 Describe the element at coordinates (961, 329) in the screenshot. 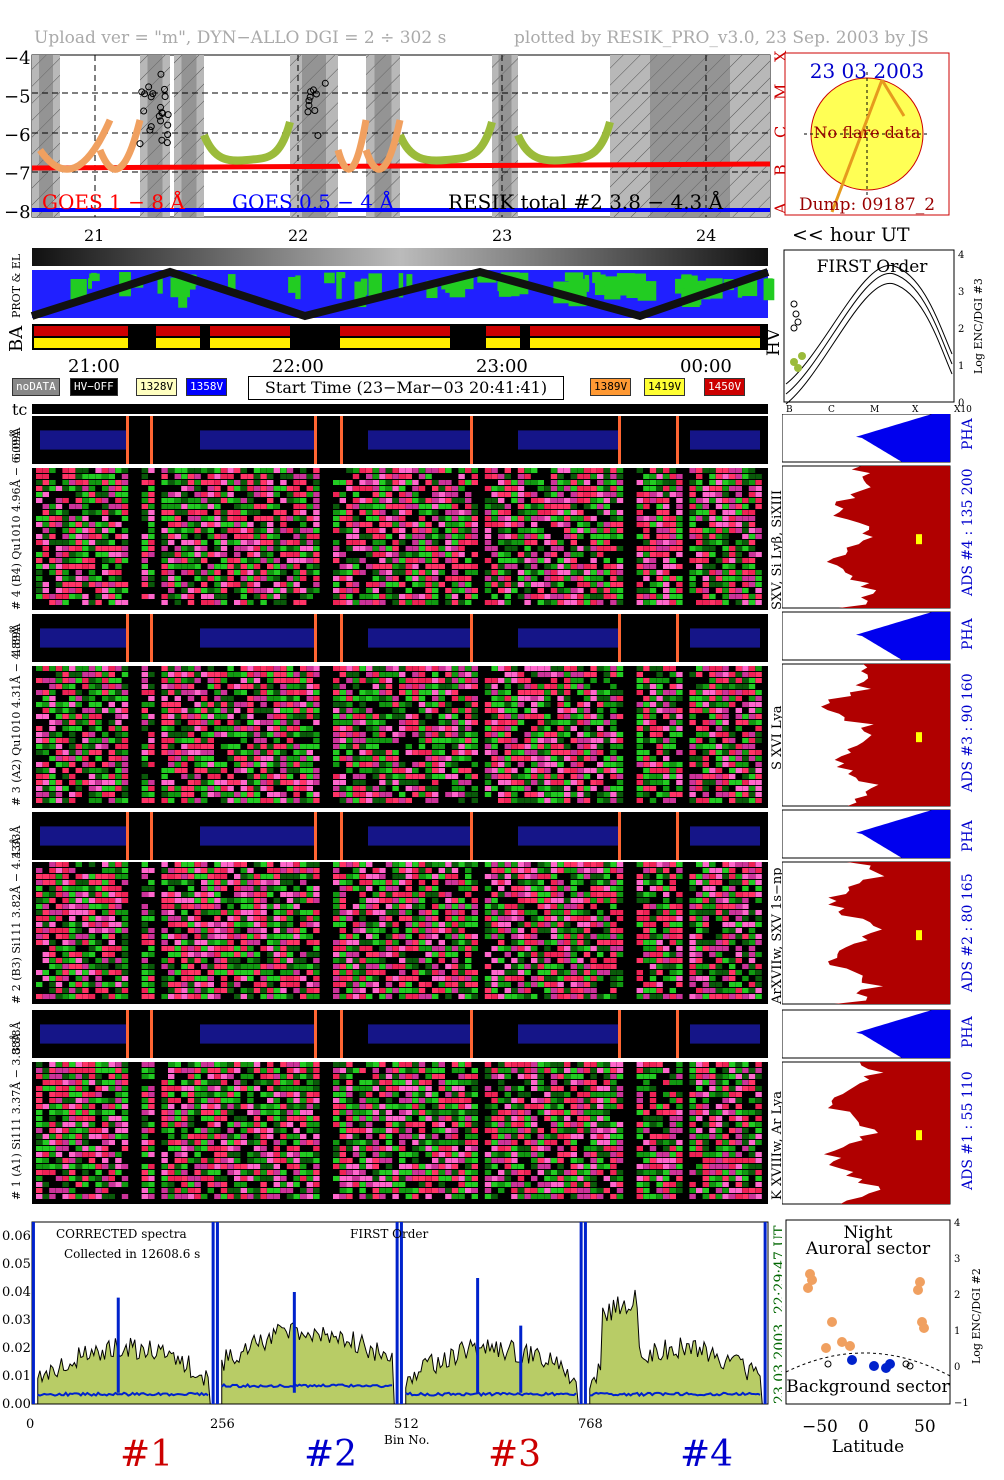

I see `first-order-y-tick: 2` at that location.